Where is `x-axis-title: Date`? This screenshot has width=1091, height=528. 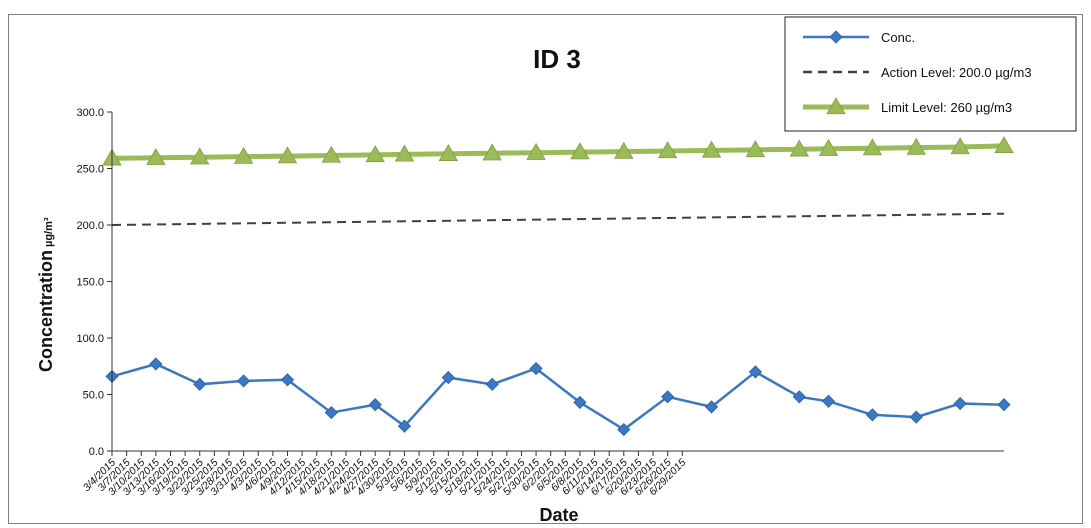 x-axis-title: Date is located at coordinates (558, 515).